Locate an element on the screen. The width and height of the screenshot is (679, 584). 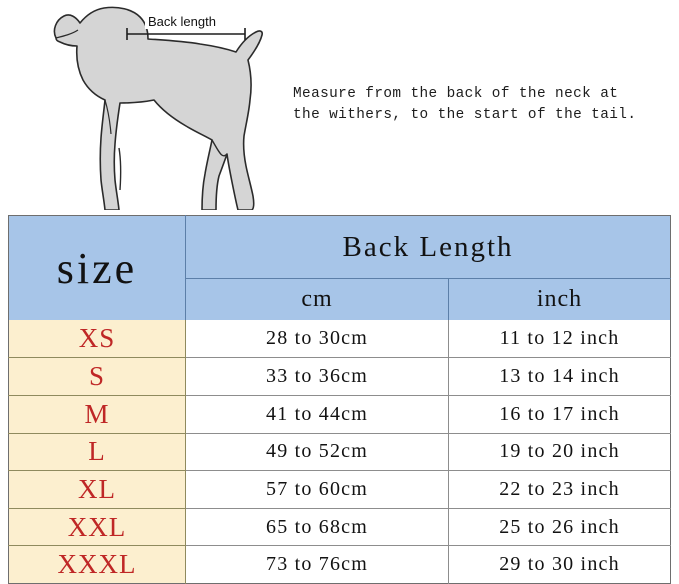
dog-silhouette-icon is located at coordinates (158, 108).